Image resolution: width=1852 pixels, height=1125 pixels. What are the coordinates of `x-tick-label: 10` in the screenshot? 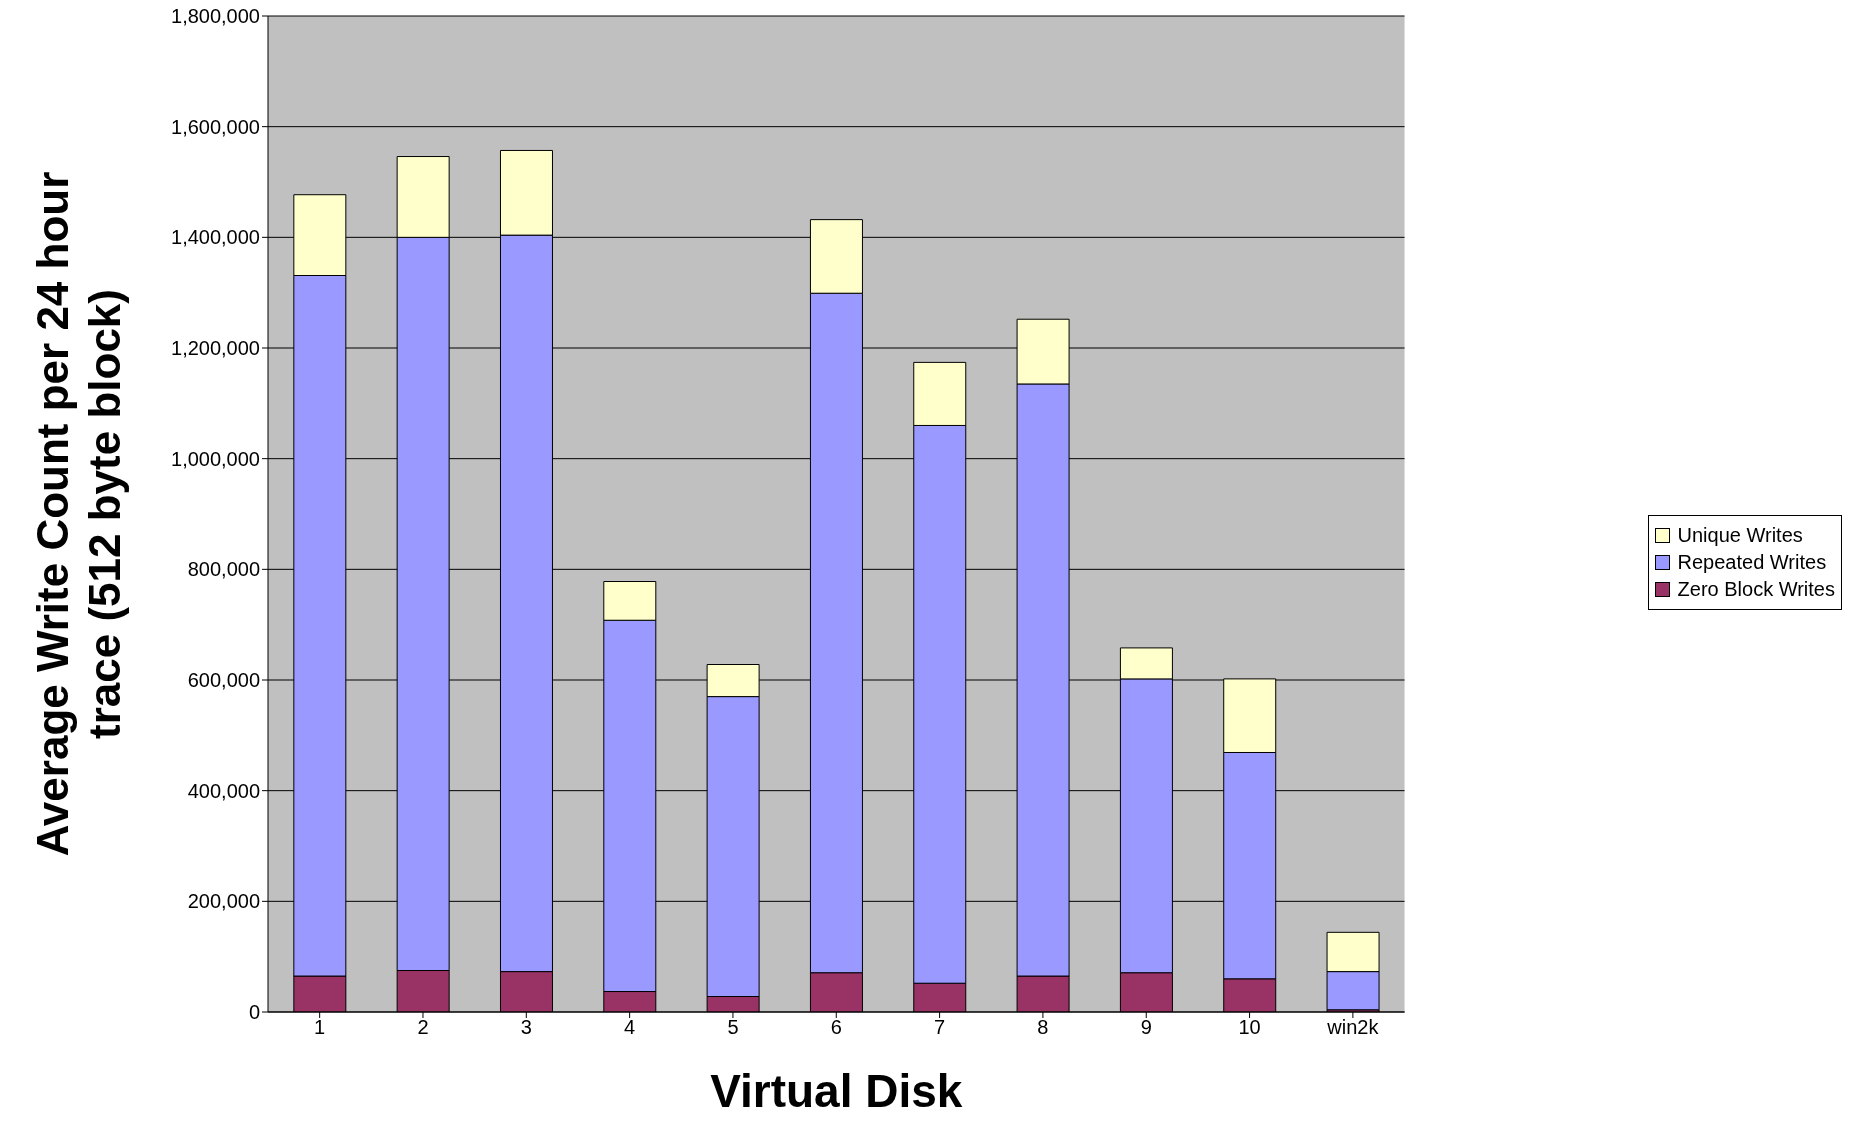 It's located at (1249, 1027).